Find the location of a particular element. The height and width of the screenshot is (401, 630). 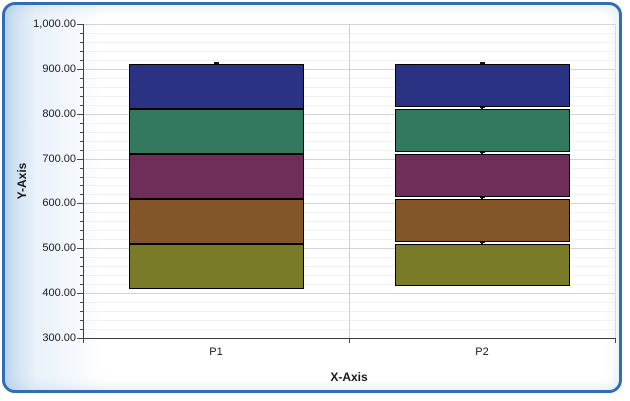

y-axis-line is located at coordinates (83, 181).